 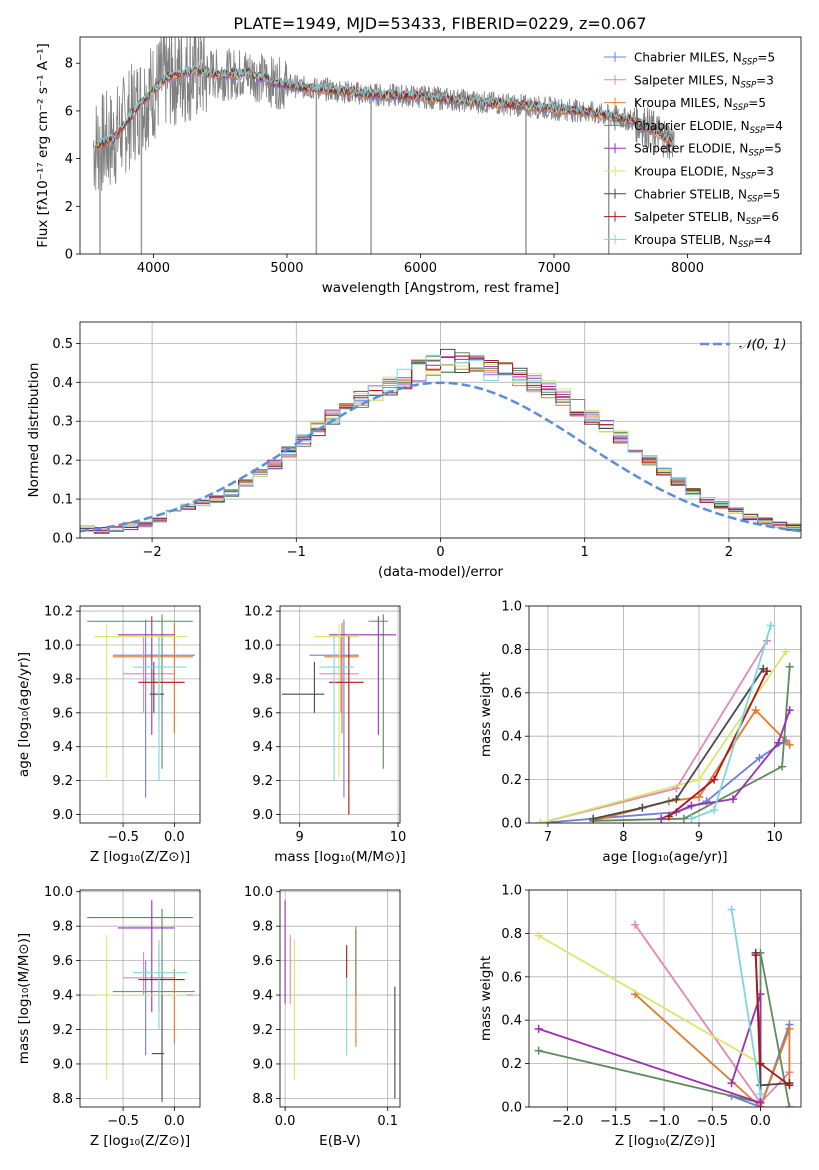 I want to click on model-fit-kroupa-stelib, so click(x=385, y=105).